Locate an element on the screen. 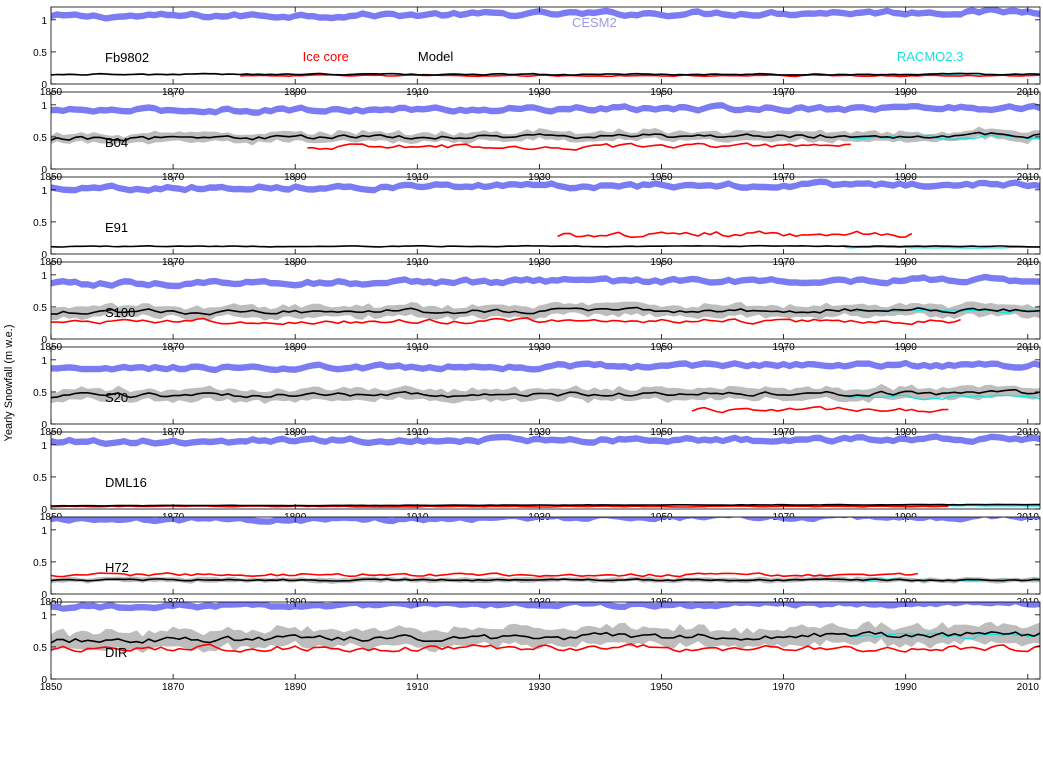 Image resolution: width=1043 pixels, height=765 pixels. ice-core-line-fb9802 is located at coordinates (640, 75).